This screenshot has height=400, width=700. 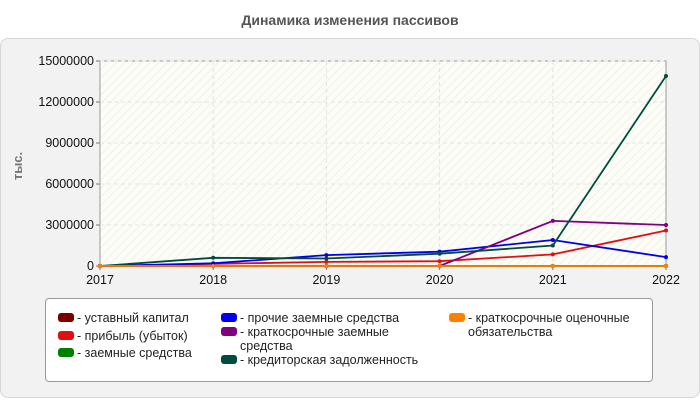 I want to click on x-tick-label: 2019, so click(x=326, y=280).